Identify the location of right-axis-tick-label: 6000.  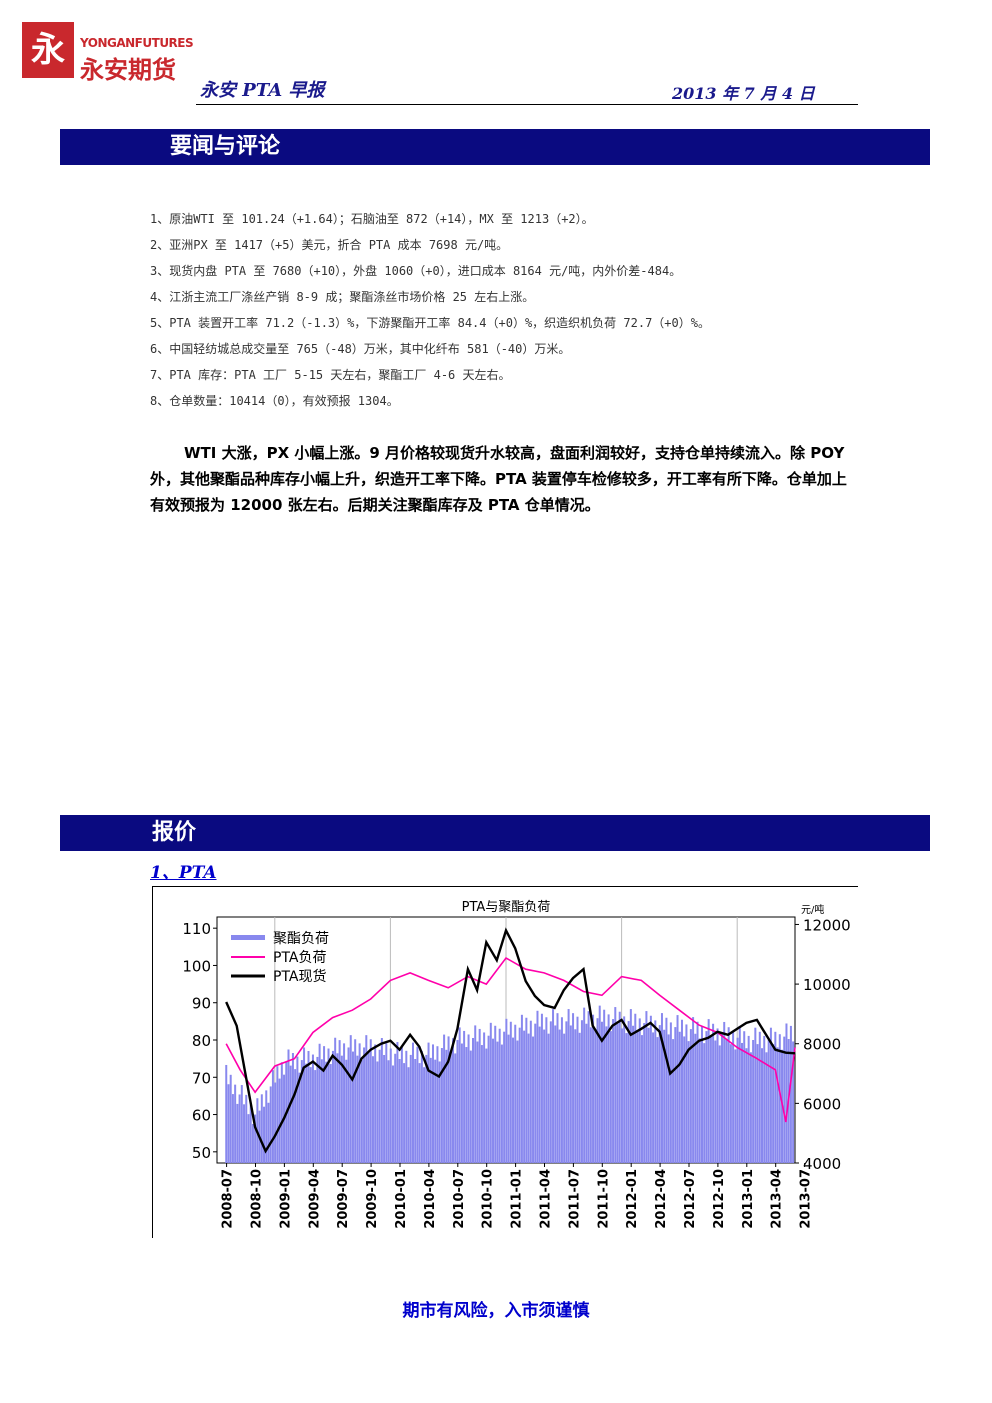
(822, 1104).